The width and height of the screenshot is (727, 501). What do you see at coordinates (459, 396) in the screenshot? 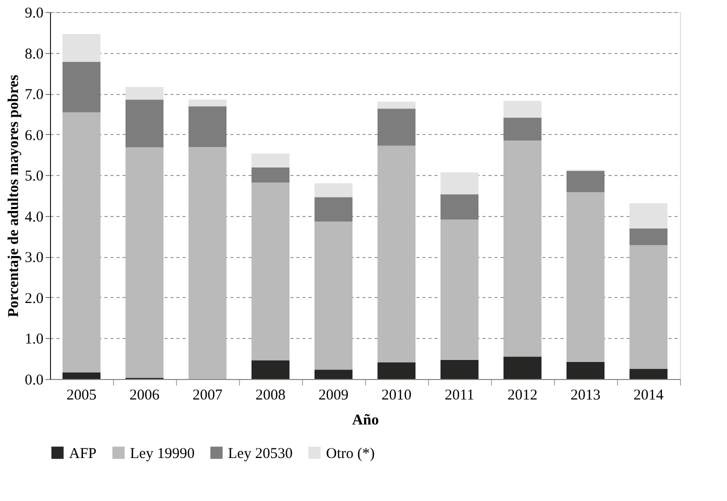
I see `x-tick-label: 2011` at bounding box center [459, 396].